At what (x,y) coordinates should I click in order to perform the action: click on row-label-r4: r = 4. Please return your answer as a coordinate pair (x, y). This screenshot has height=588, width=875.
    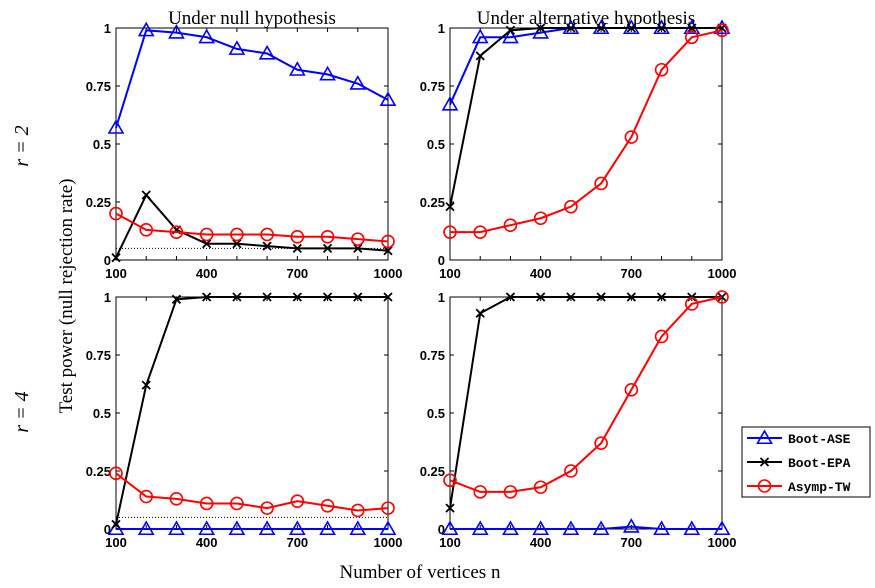
    Looking at the image, I should click on (22, 411).